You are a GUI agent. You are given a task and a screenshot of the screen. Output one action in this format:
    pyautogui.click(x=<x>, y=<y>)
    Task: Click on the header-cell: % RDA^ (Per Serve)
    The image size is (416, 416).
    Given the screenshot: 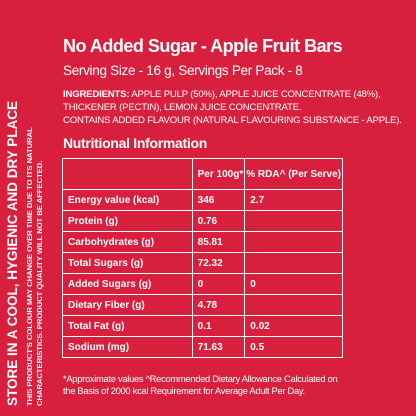 What is the action you would take?
    pyautogui.click(x=293, y=174)
    